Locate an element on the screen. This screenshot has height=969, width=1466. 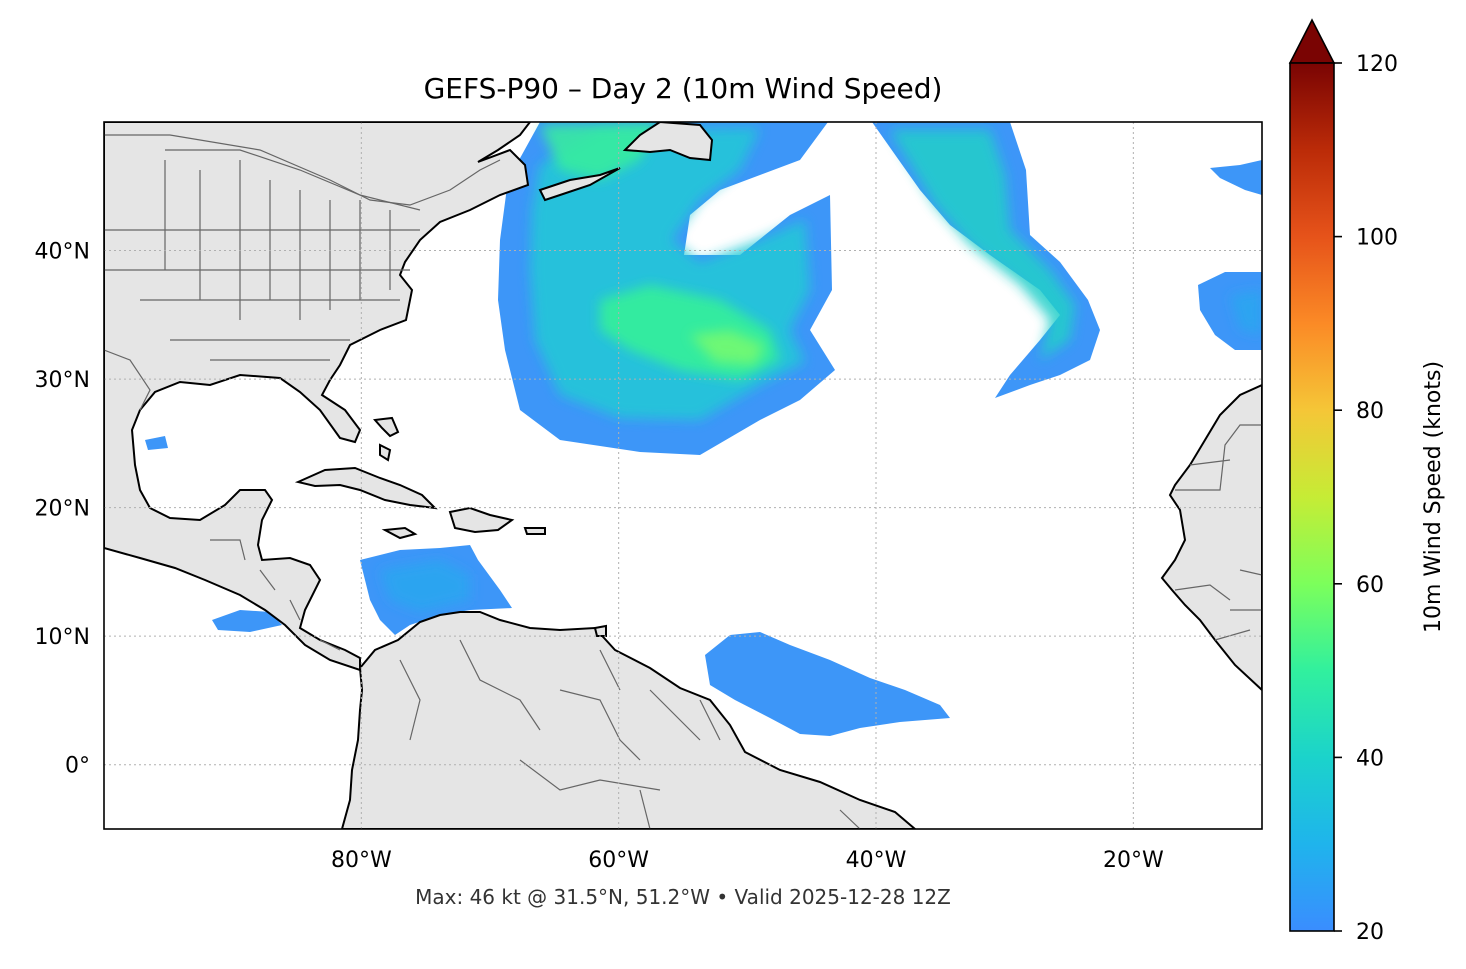
gulf-st-lawrence-coast is located at coordinates (579, 184).